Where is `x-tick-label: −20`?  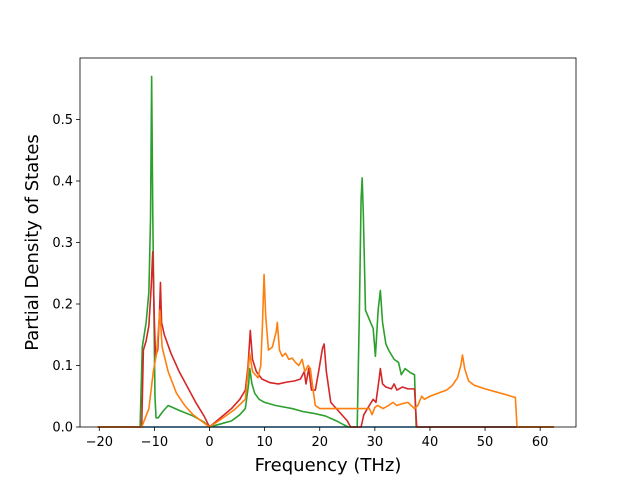
x-tick-label: −20 is located at coordinates (99, 442).